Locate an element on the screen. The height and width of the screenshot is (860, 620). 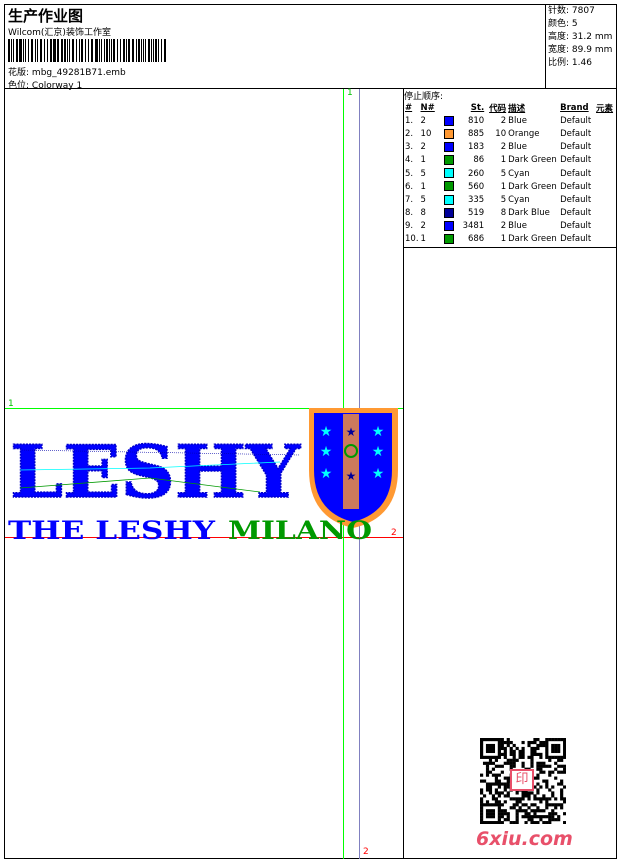
stitches: 86 is located at coordinates (479, 160).